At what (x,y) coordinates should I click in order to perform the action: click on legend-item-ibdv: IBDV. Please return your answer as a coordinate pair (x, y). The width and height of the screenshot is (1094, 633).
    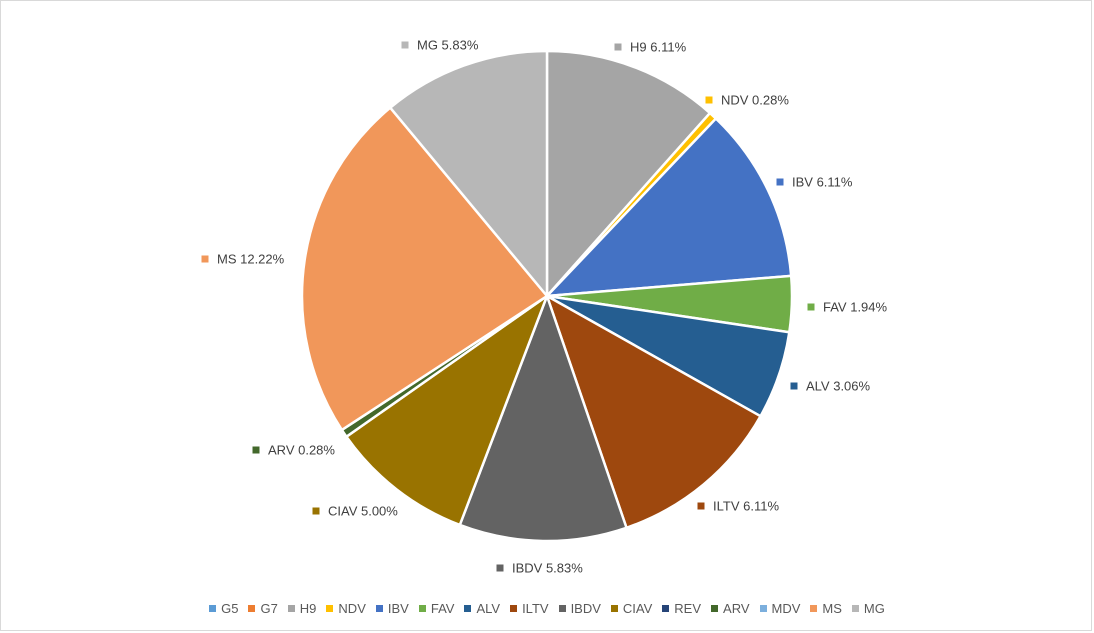
    Looking at the image, I should click on (579, 608).